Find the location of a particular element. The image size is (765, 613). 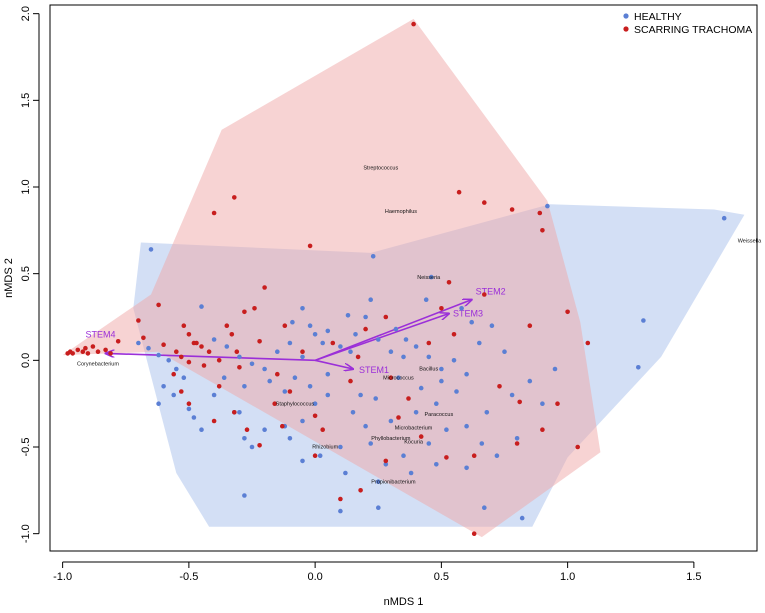

taxon-label: Propionibacterium is located at coordinates (393, 482).